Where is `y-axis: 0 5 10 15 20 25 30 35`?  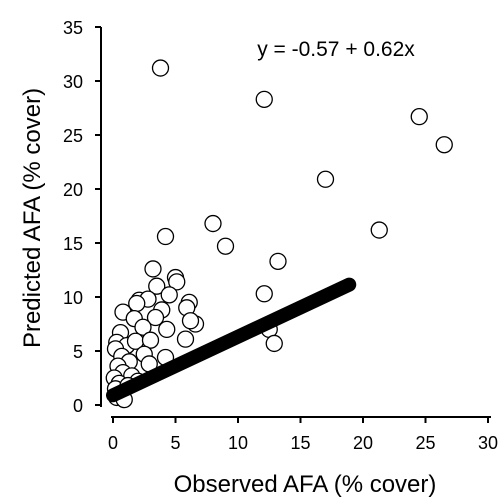 y-axis: 0 5 10 15 20 25 30 35 is located at coordinates (82, 217).